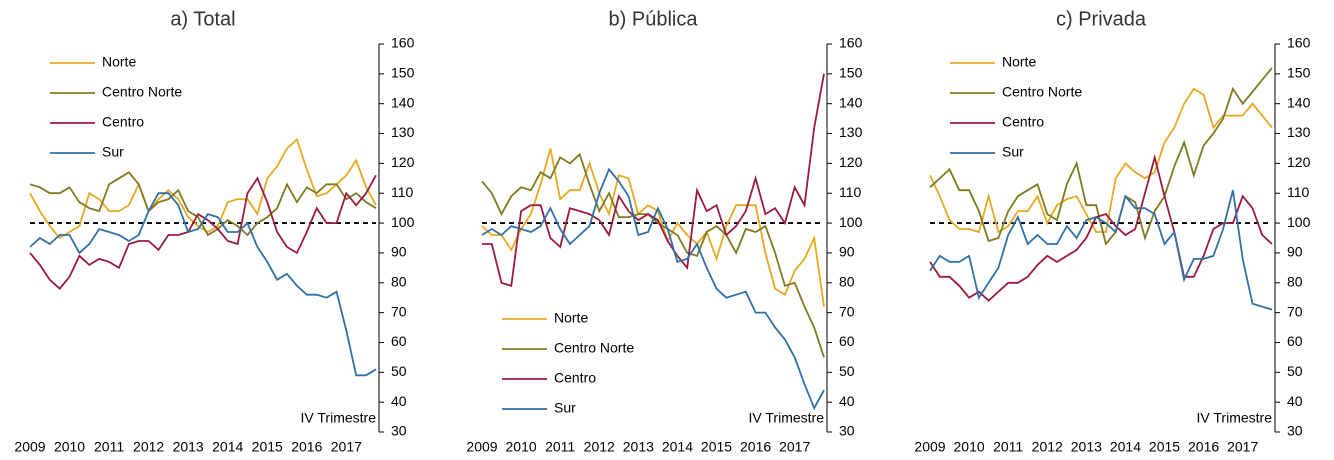 The height and width of the screenshot is (460, 1334). What do you see at coordinates (202, 19) in the screenshot?
I see `chart-title: a) Total` at bounding box center [202, 19].